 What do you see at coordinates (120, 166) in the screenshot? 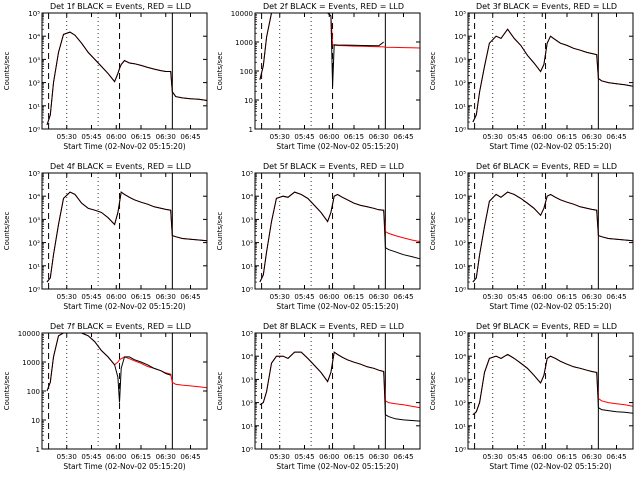
I see `panel-title: Det 4f BLACK = Events, RED = LLD` at bounding box center [120, 166].